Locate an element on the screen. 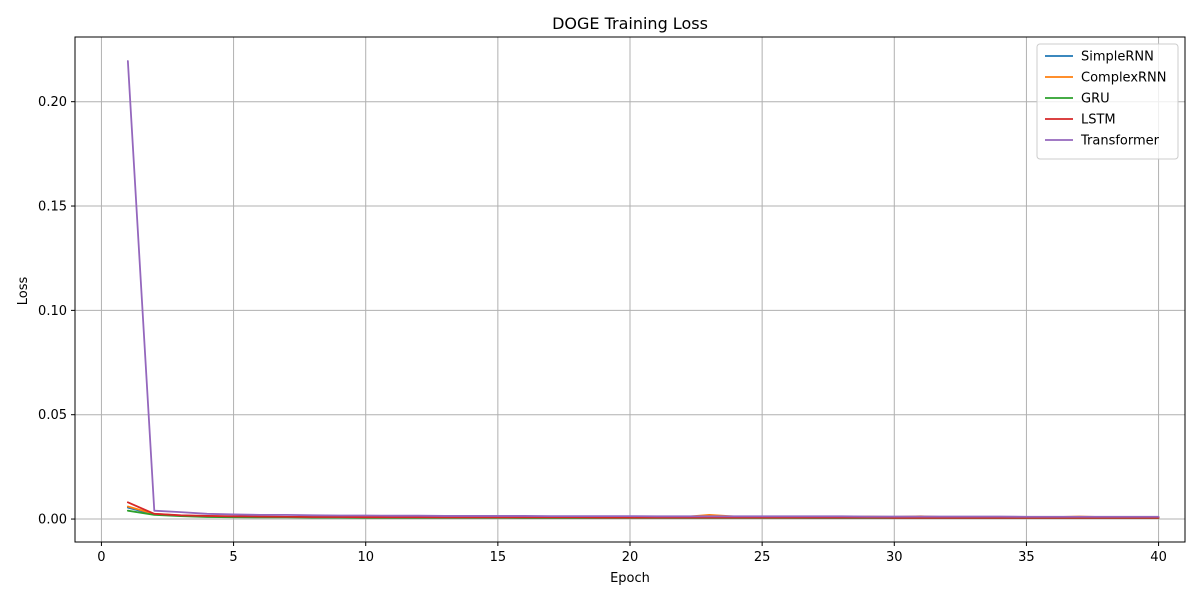 The width and height of the screenshot is (1200, 600). legend-label-simplernn: SimpleRNN is located at coordinates (1117, 57).